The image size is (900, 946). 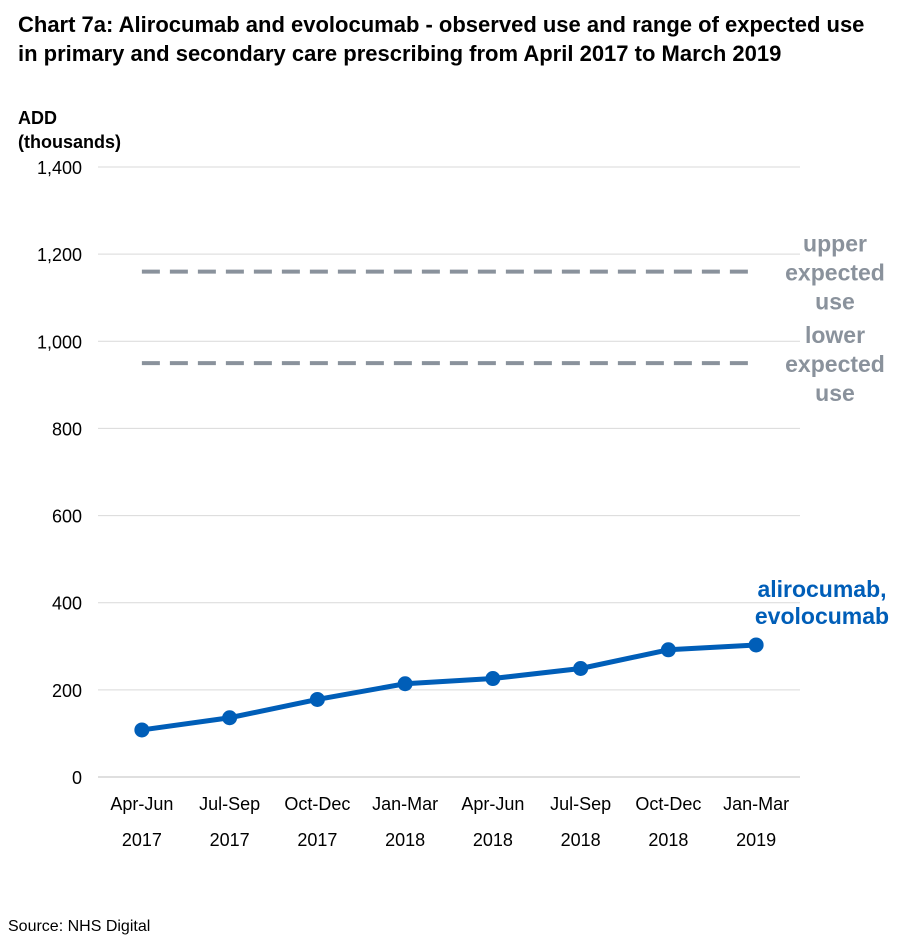 What do you see at coordinates (835, 364) in the screenshot?
I see `series-label-lower: expected` at bounding box center [835, 364].